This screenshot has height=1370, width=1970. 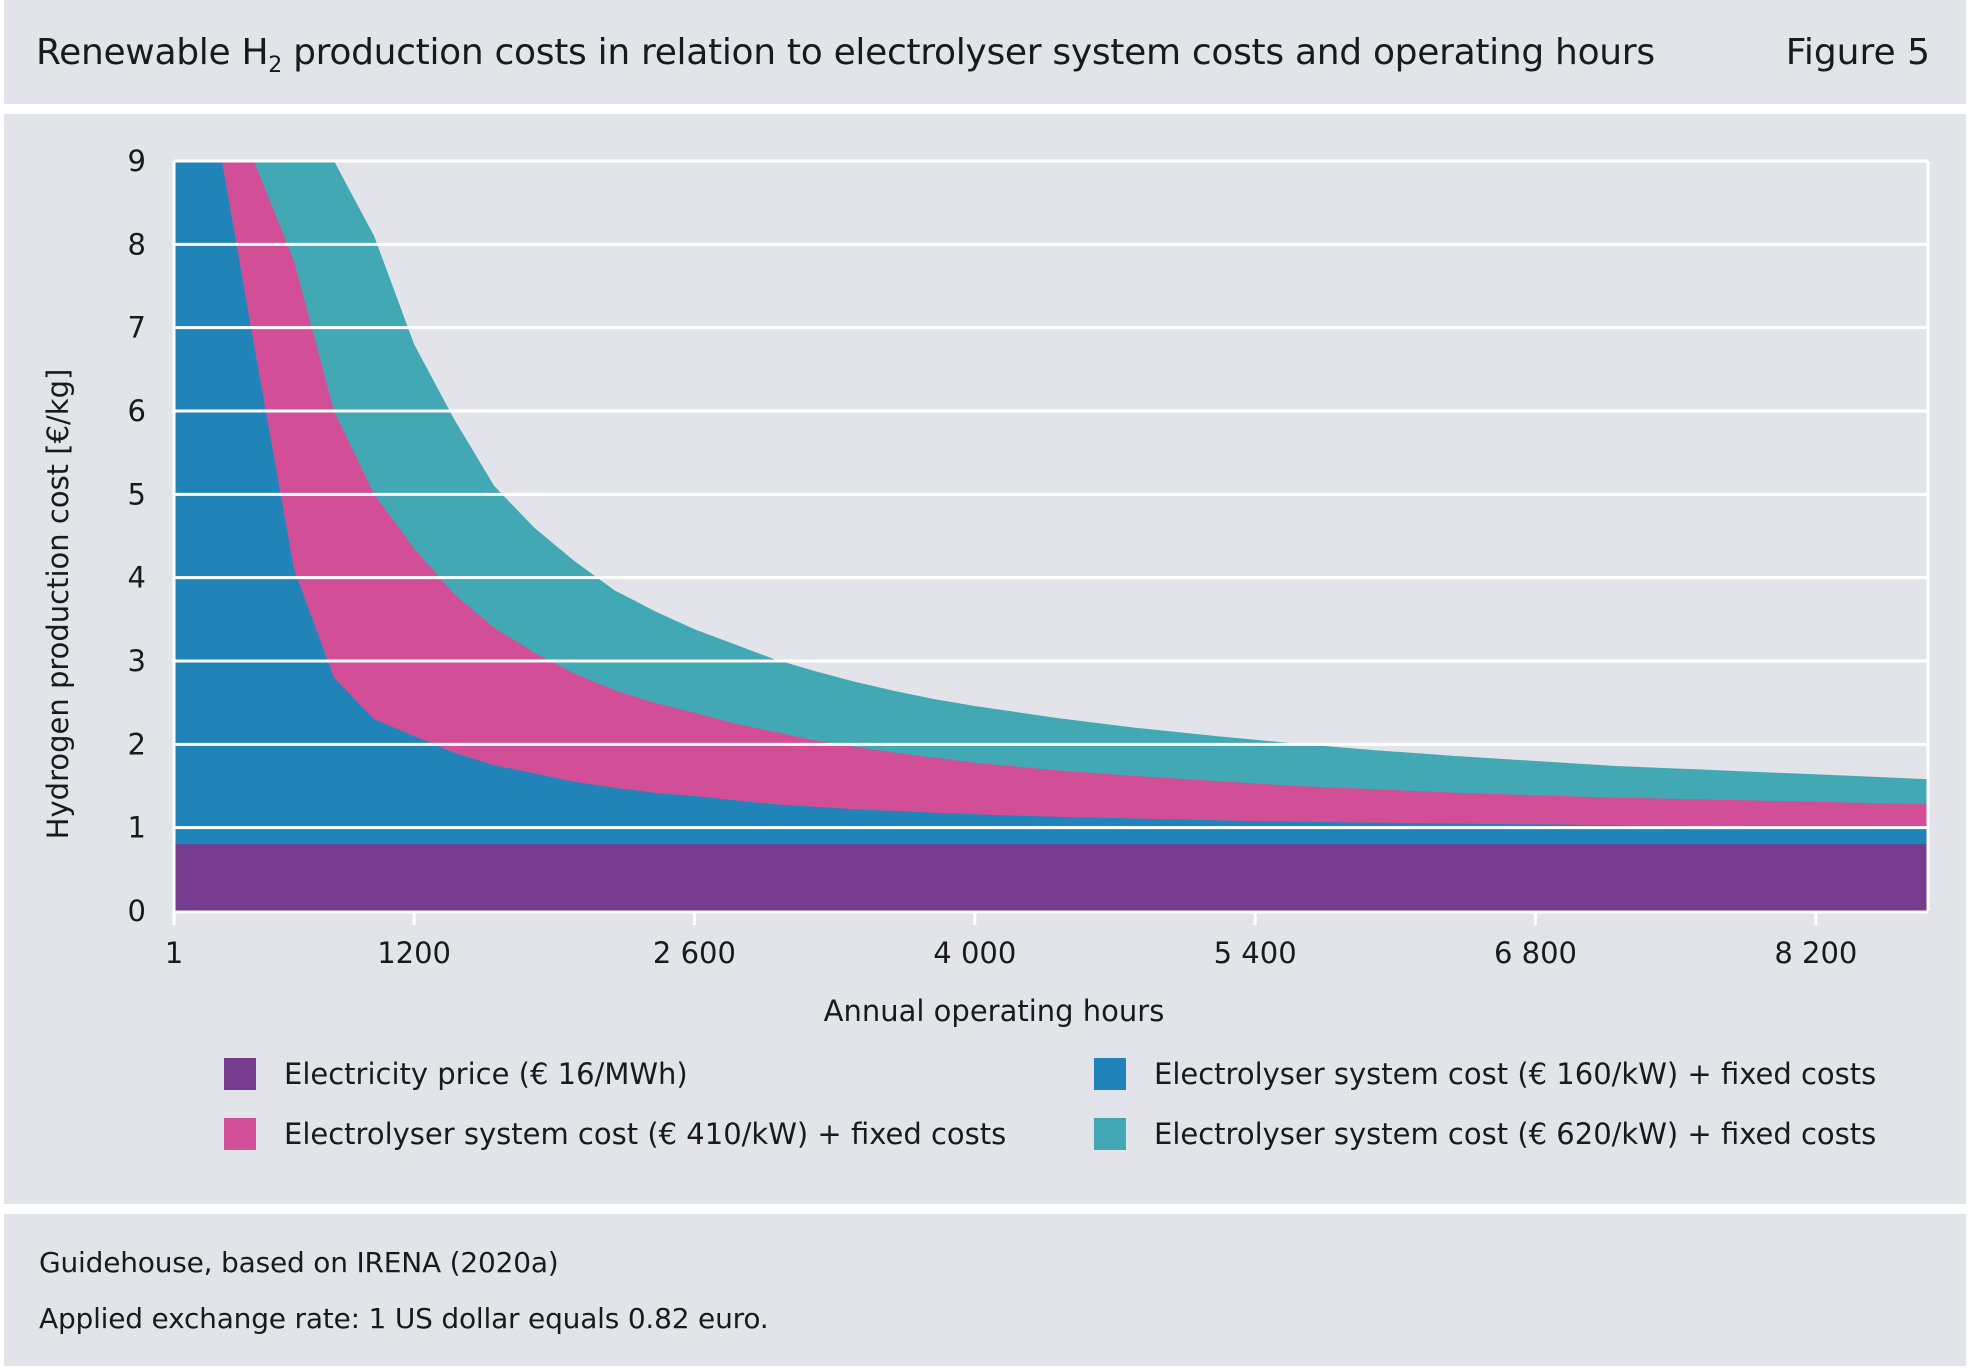 What do you see at coordinates (137, 578) in the screenshot?
I see `y-tick-label: 4` at bounding box center [137, 578].